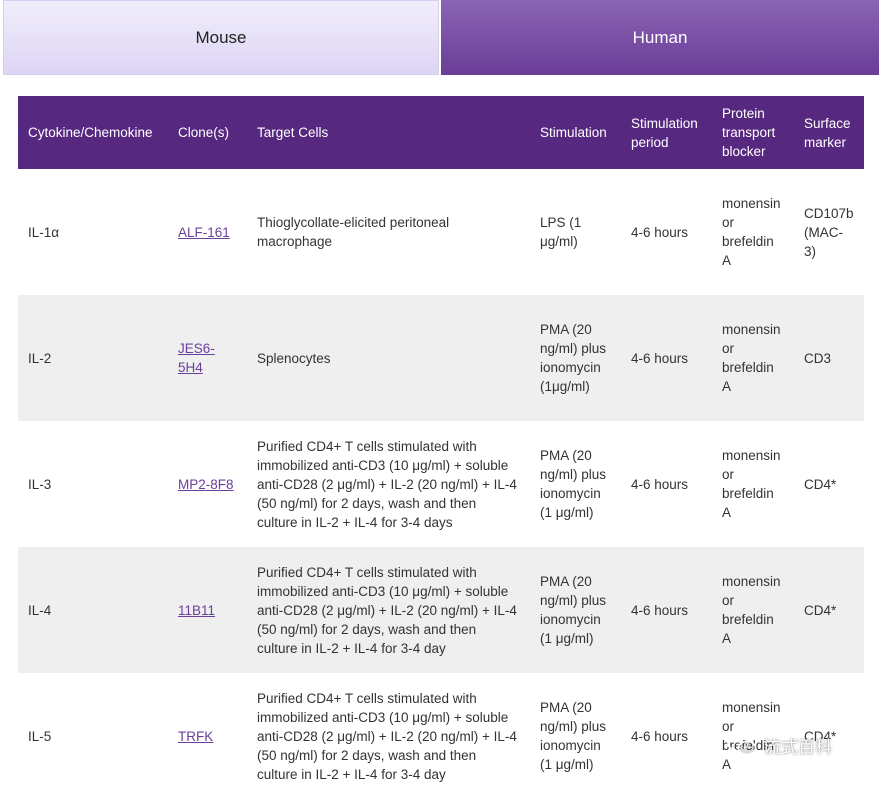 Image resolution: width=882 pixels, height=799 pixels. I want to click on cell-clone: JES6-5H4, so click(207, 358).